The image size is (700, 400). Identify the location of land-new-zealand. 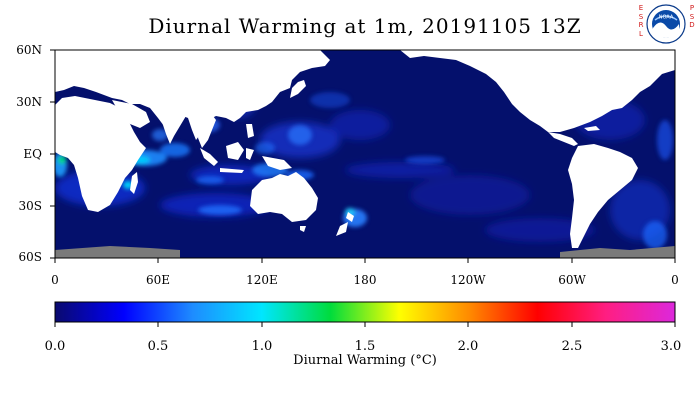
(345, 224).